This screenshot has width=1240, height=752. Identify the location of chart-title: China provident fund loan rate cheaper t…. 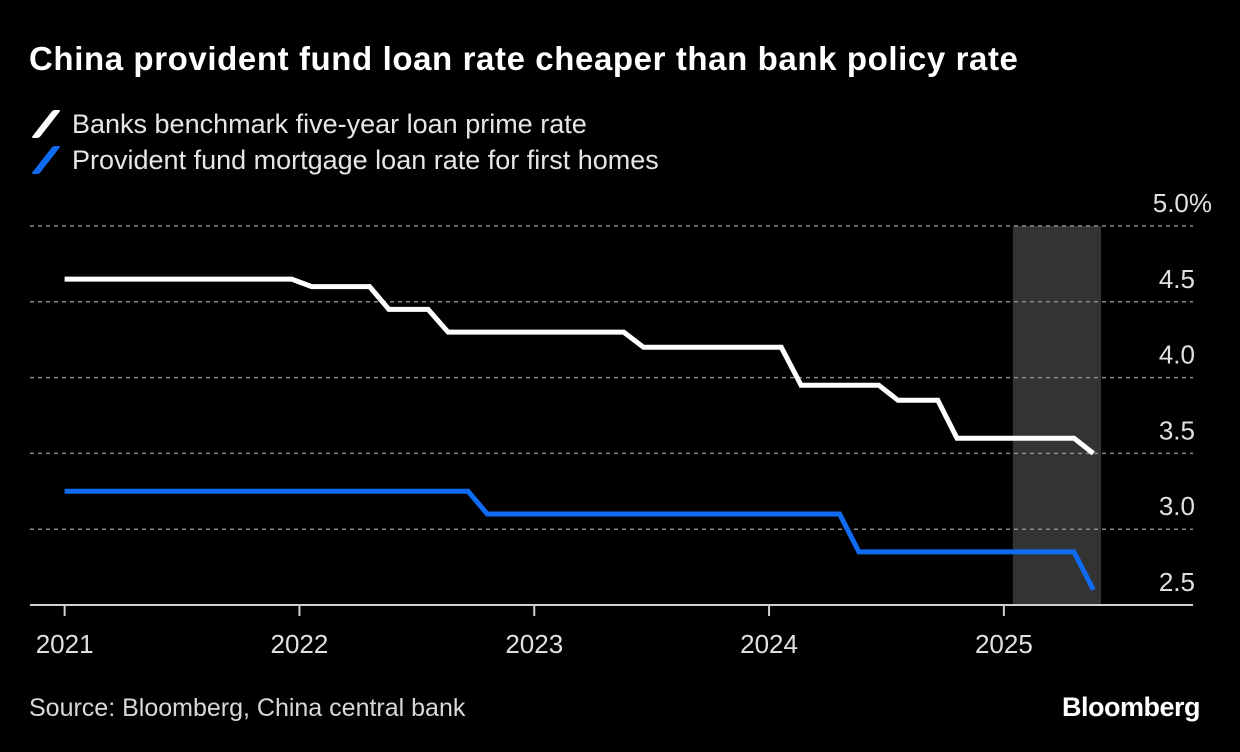
(524, 58).